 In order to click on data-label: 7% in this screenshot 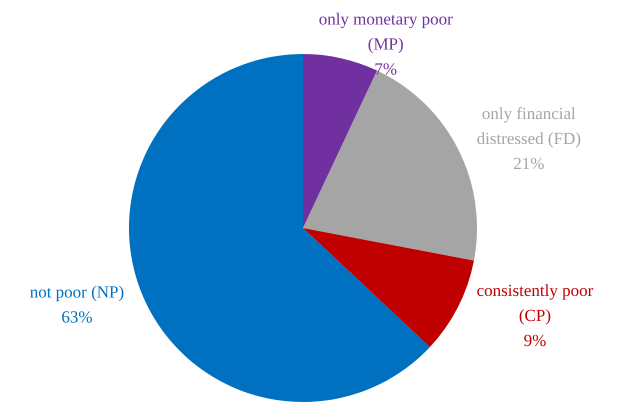, I will do `click(386, 68)`.